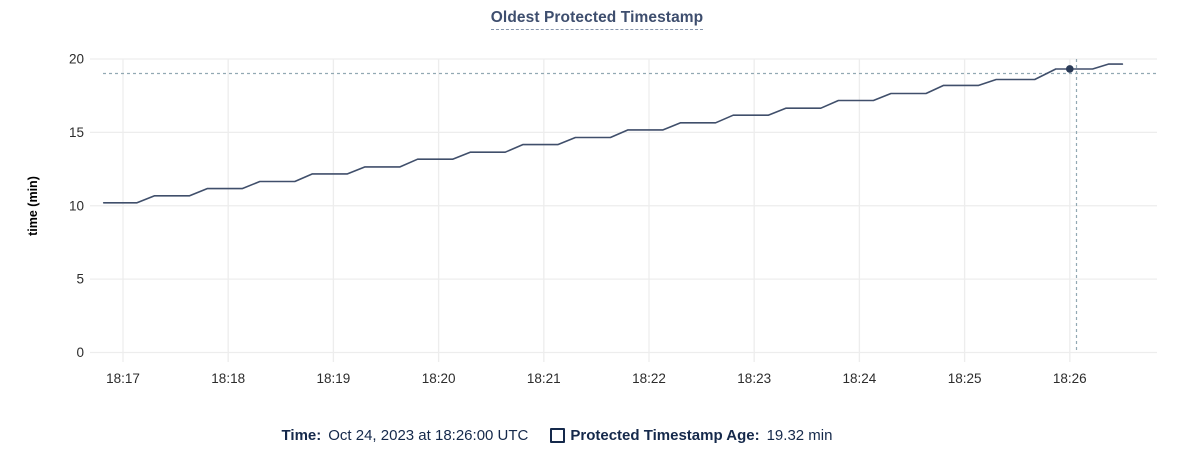 The image size is (1194, 466). What do you see at coordinates (76, 132) in the screenshot?
I see `y-tick-label: 15` at bounding box center [76, 132].